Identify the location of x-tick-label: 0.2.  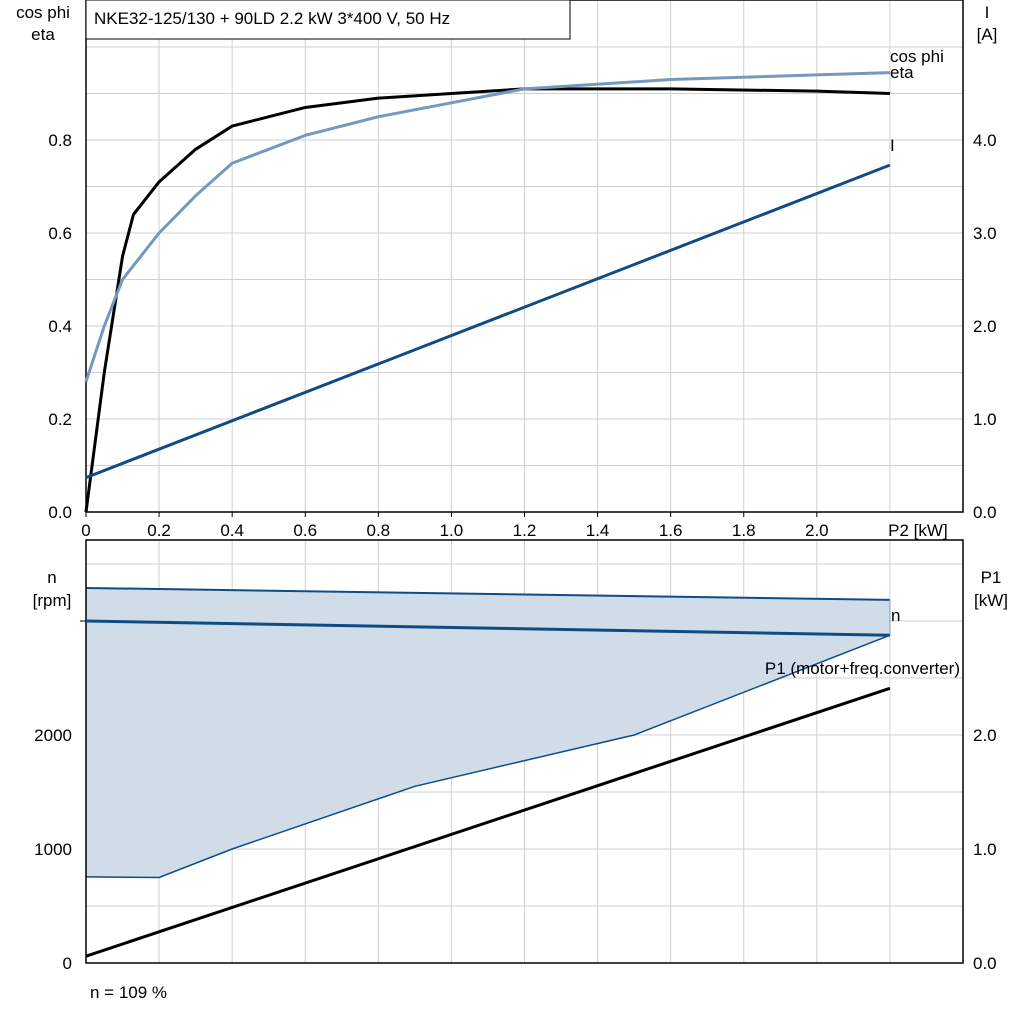
(159, 530).